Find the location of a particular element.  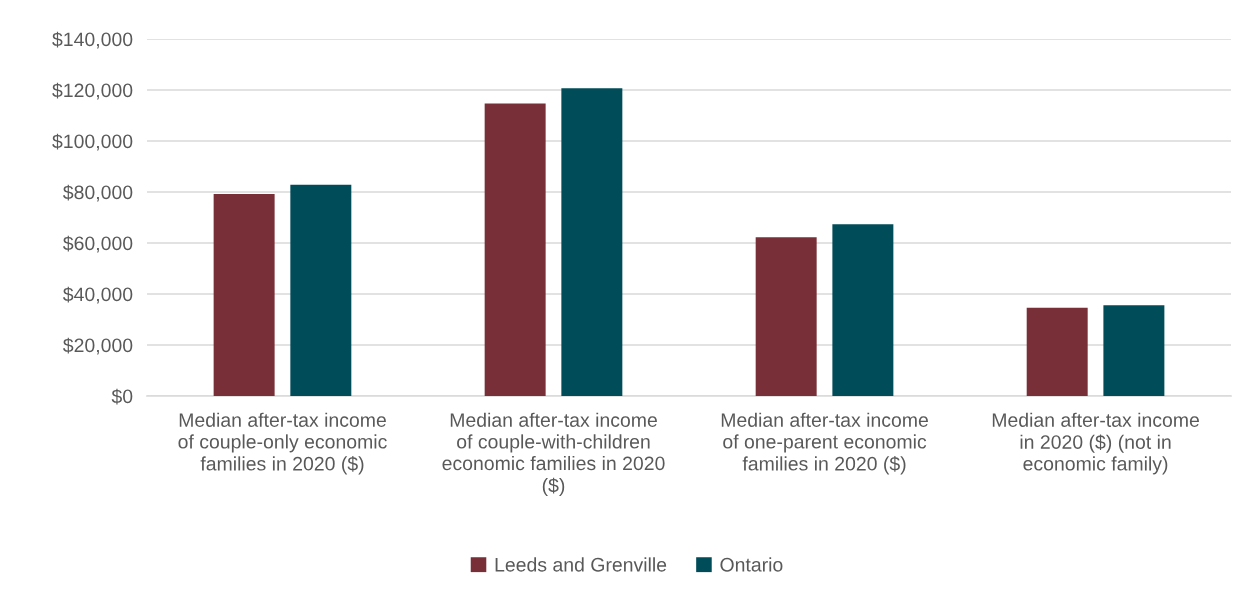

x-tick-label: Median after-tax income in 2020 ($) (not in economic family) is located at coordinates (1095, 443).